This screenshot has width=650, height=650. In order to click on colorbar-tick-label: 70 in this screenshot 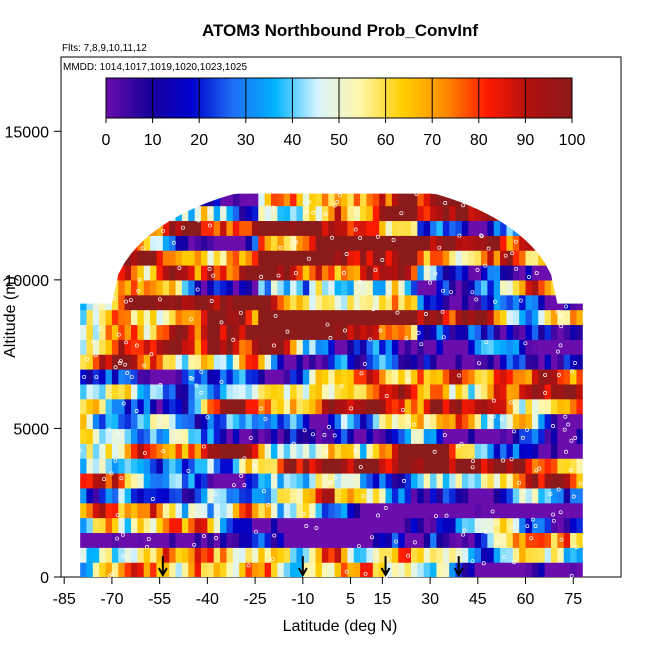, I will do `click(432, 140)`.